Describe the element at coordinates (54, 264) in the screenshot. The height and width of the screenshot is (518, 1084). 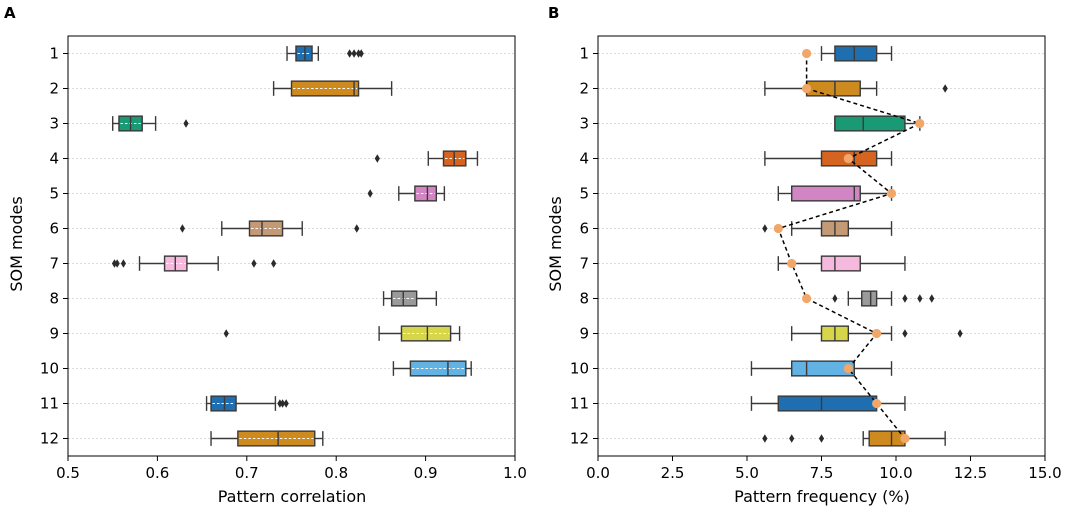
I see `panel-a-y-tick-label: 7` at that location.